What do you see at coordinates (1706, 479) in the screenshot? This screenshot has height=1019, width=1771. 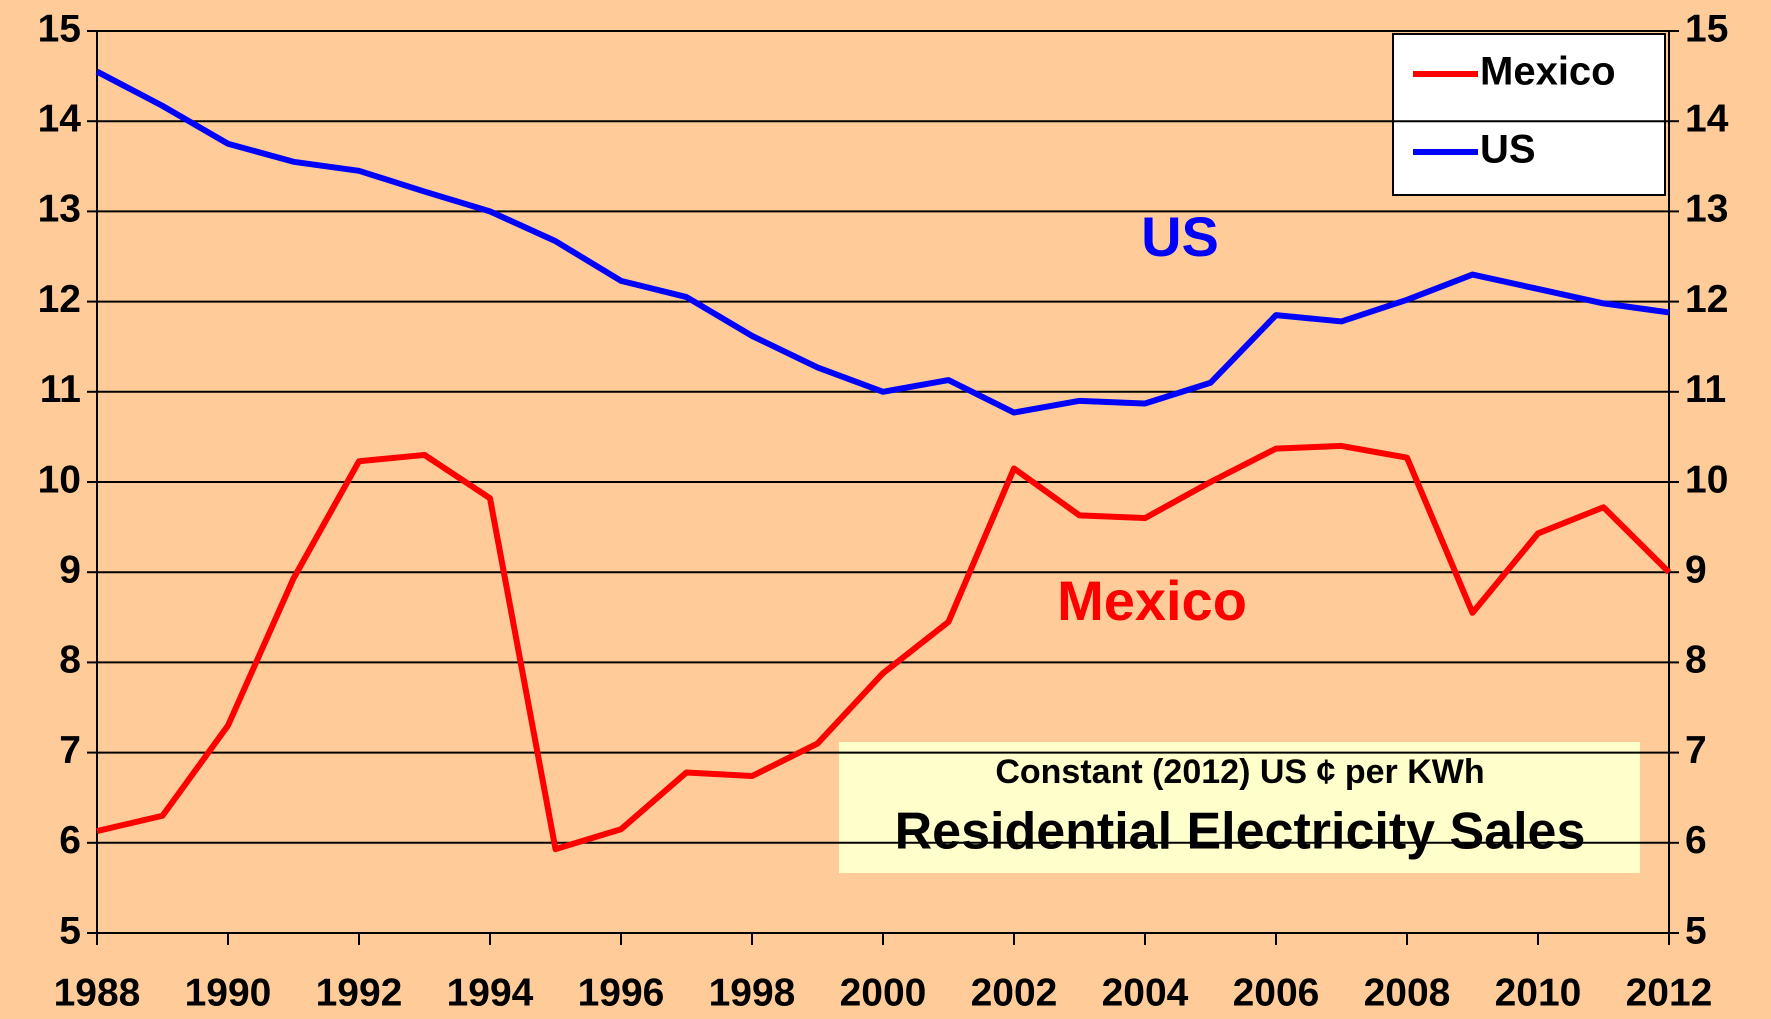 I see `y2-tick-label: 10` at bounding box center [1706, 479].